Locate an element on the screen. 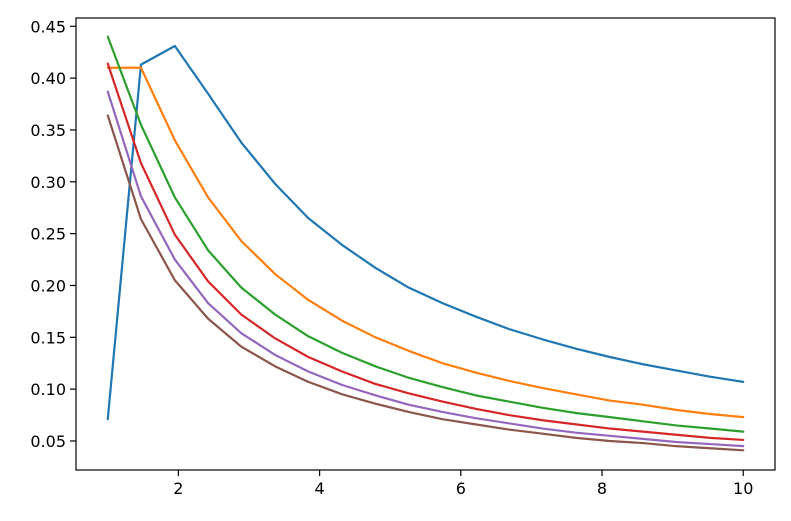 Image resolution: width=791 pixels, height=521 pixels. y-tick-label: 0.25 is located at coordinates (48, 234).